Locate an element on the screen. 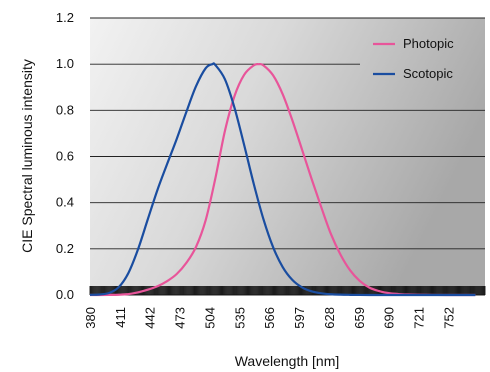 The image size is (490, 372). y-tick-labels: 0.0 0.2 0.4 0.6 0.8 1.0 1.2 is located at coordinates (65, 156).